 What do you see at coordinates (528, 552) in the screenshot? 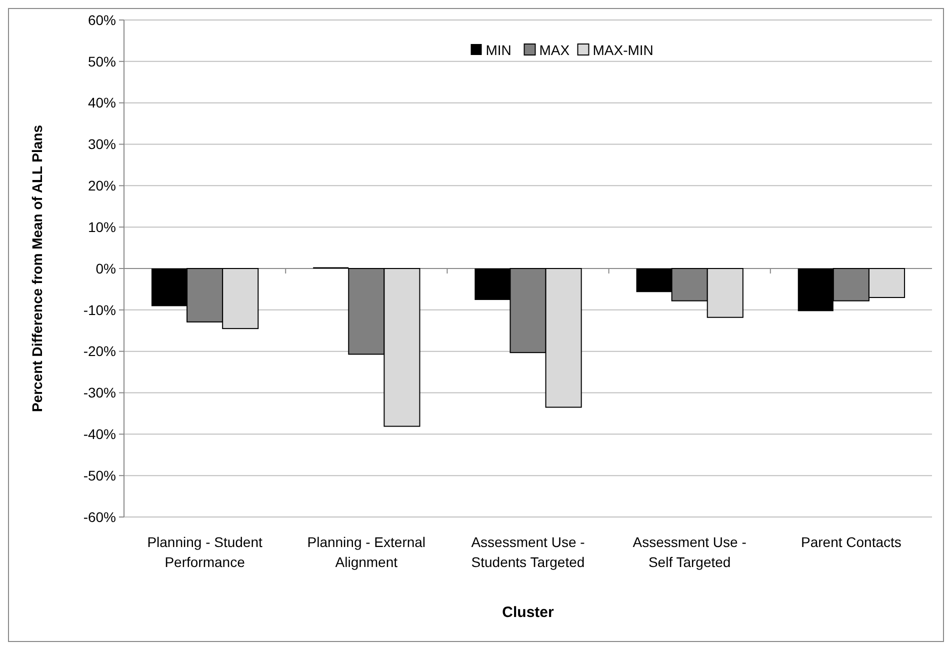
I see `x-tick-label: Assessment Use - Students Targeted` at bounding box center [528, 552].